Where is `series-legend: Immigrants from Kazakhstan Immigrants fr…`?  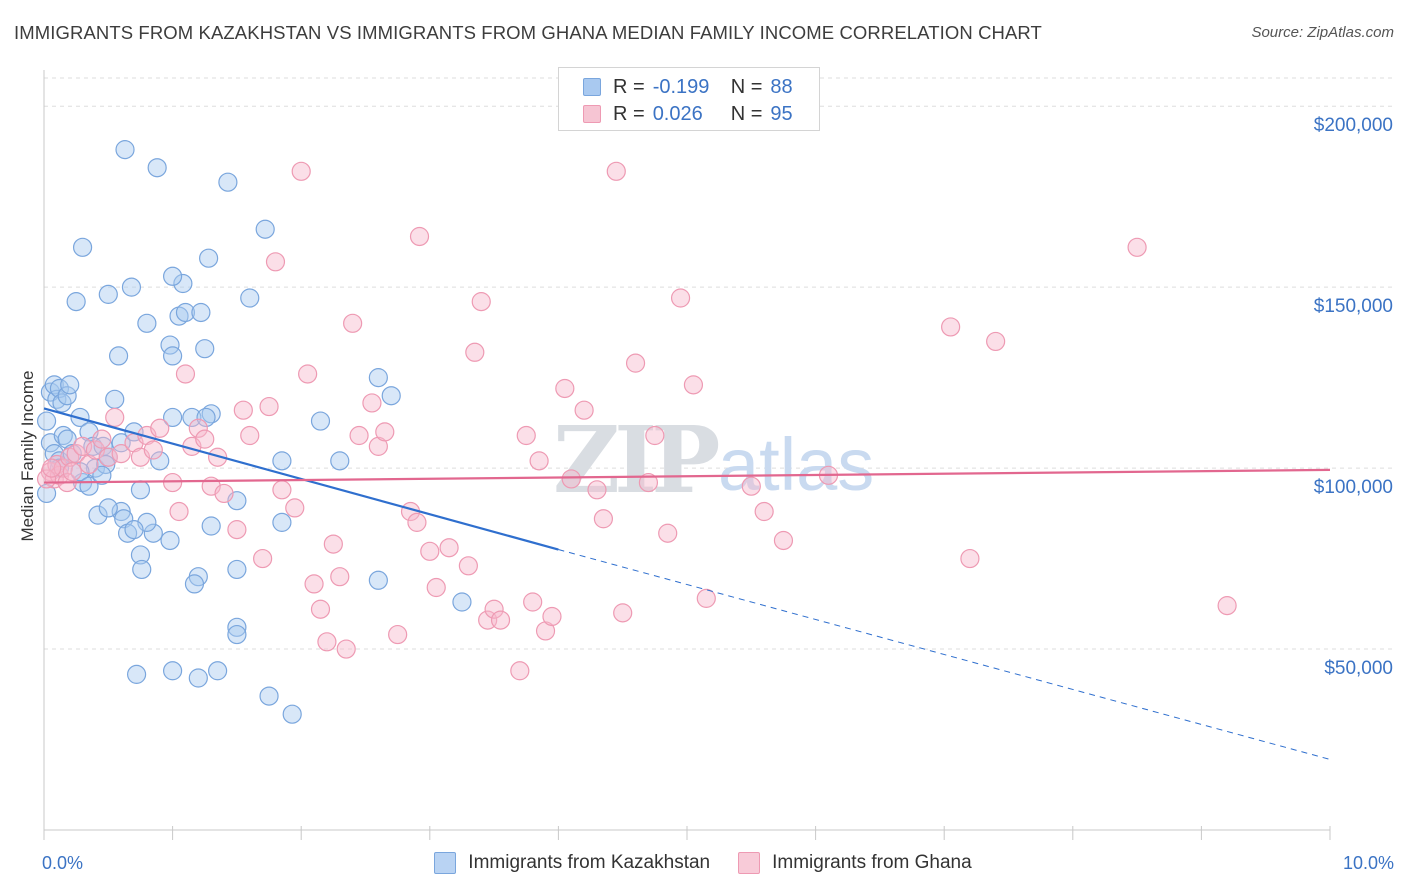
series-legend: Immigrants from Kazakhstan Immigrants fr… is located at coordinates (703, 863).